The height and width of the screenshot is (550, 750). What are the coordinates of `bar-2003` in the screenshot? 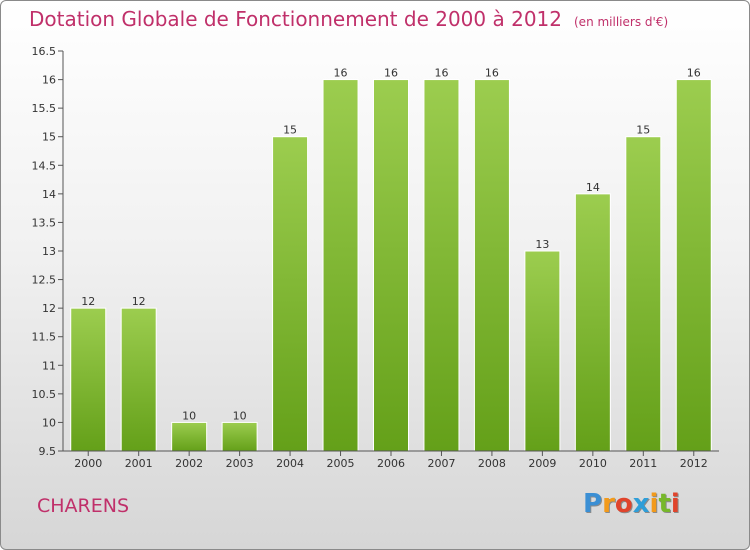 It's located at (239, 436).